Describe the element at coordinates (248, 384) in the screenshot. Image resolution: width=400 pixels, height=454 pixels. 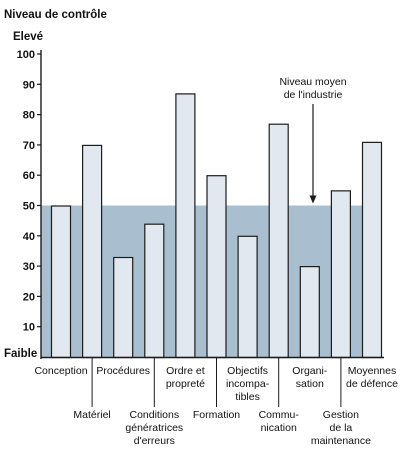
I see `category-label-7: Objectifs incompa-tibles` at that location.